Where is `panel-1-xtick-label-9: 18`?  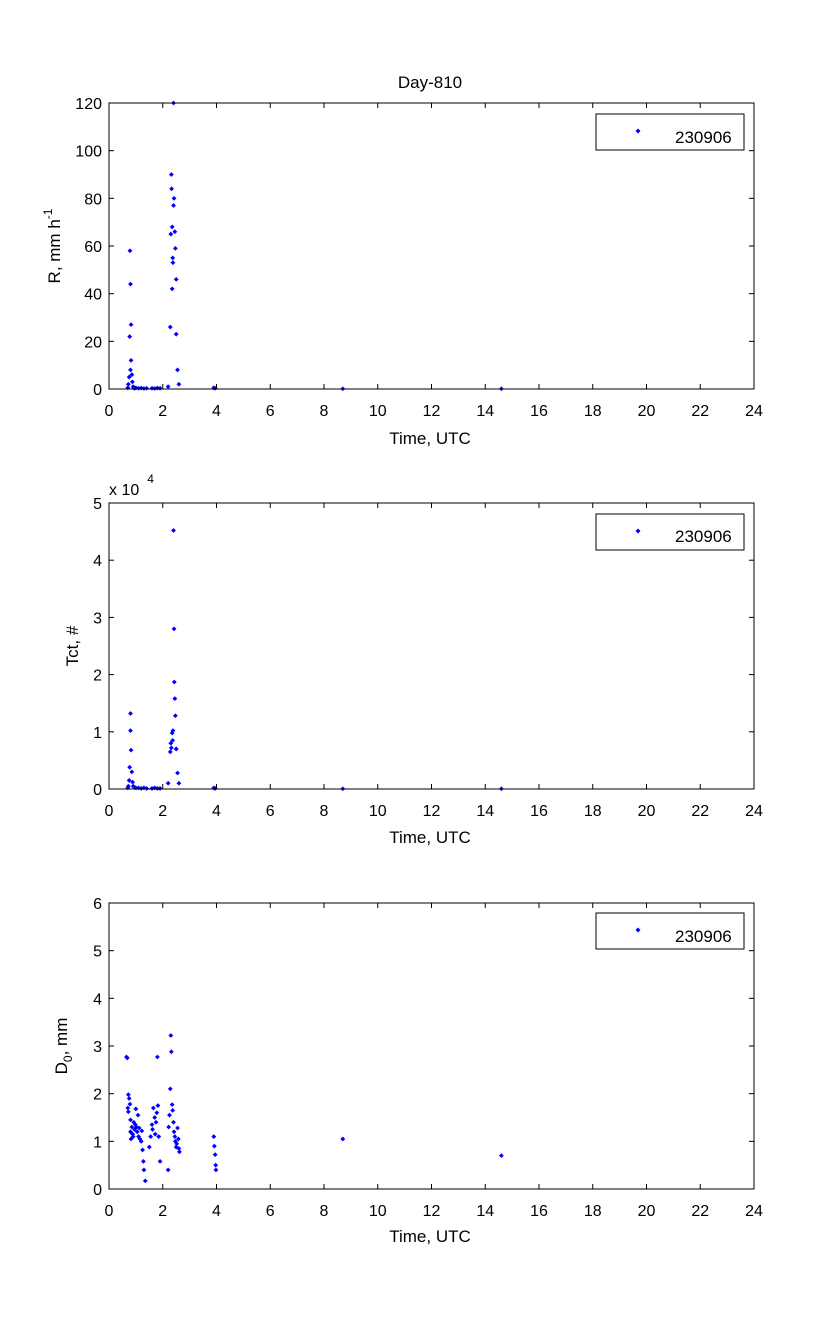
panel-1-xtick-label-9: 18 is located at coordinates (593, 411).